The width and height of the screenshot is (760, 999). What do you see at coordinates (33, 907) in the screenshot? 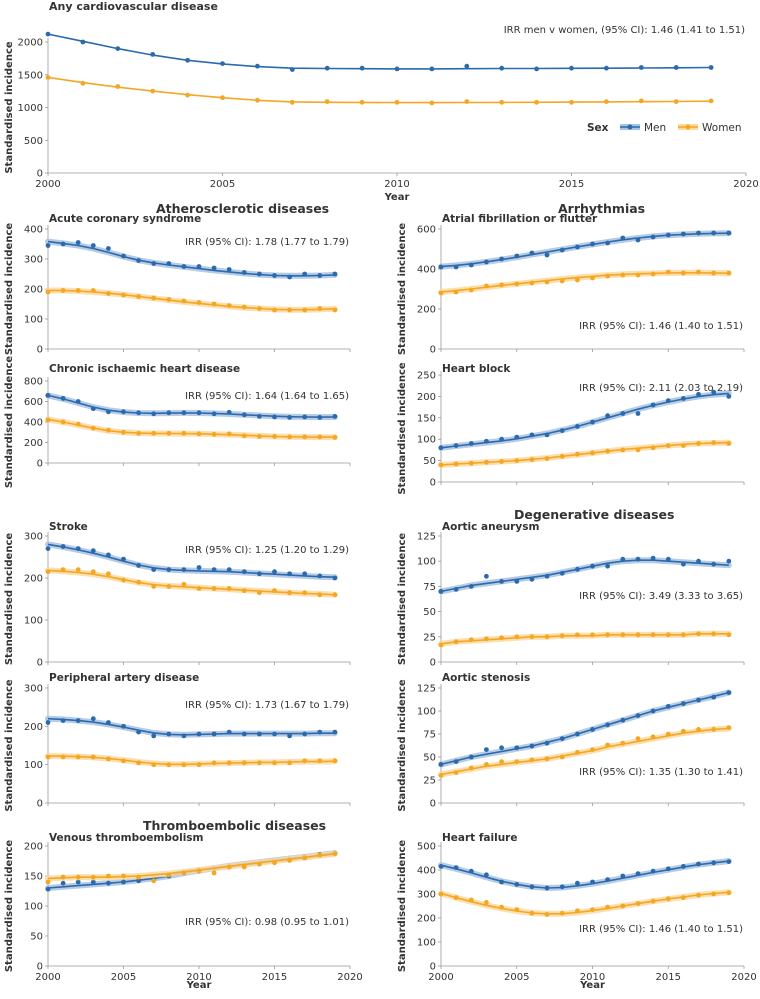
I see `y-tick-label-vte-2: 100` at bounding box center [33, 907].